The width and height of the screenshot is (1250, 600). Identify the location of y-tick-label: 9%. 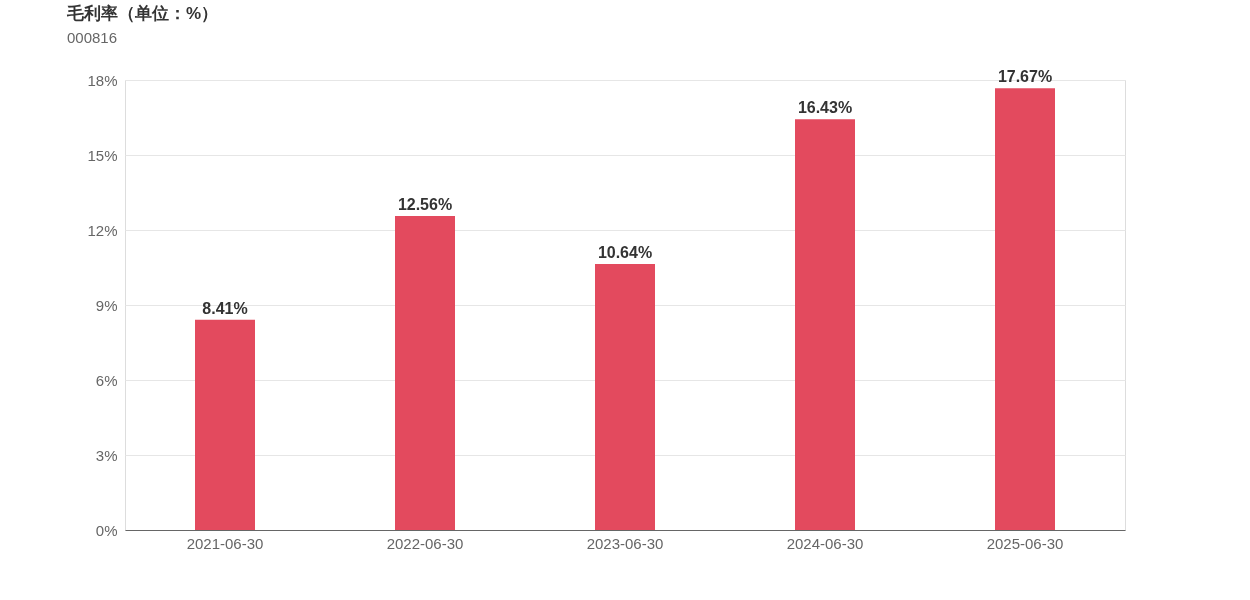
(106, 305).